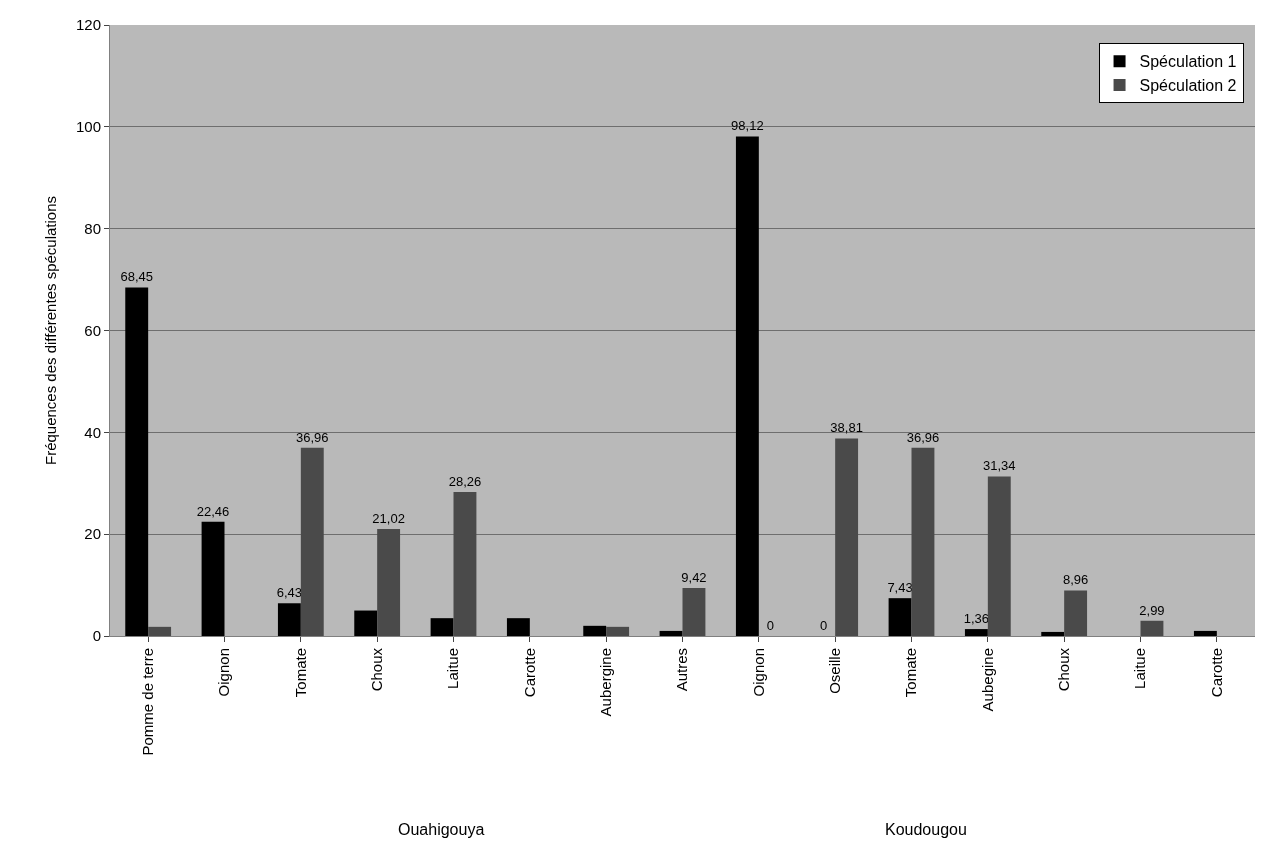 Image resolution: width=1280 pixels, height=846 pixels. What do you see at coordinates (289, 593) in the screenshot?
I see `data-label: 6,43` at bounding box center [289, 593].